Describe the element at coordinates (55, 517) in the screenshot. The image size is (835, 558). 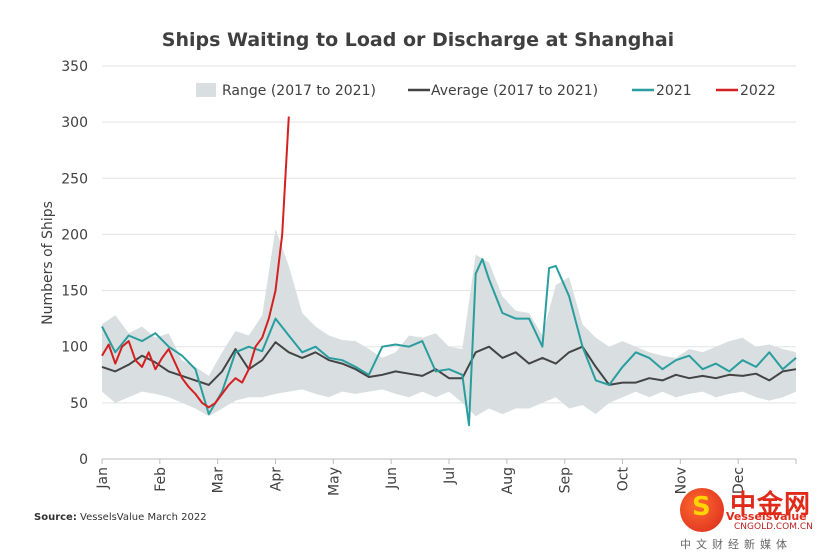
I see `source-label: Source:` at that location.